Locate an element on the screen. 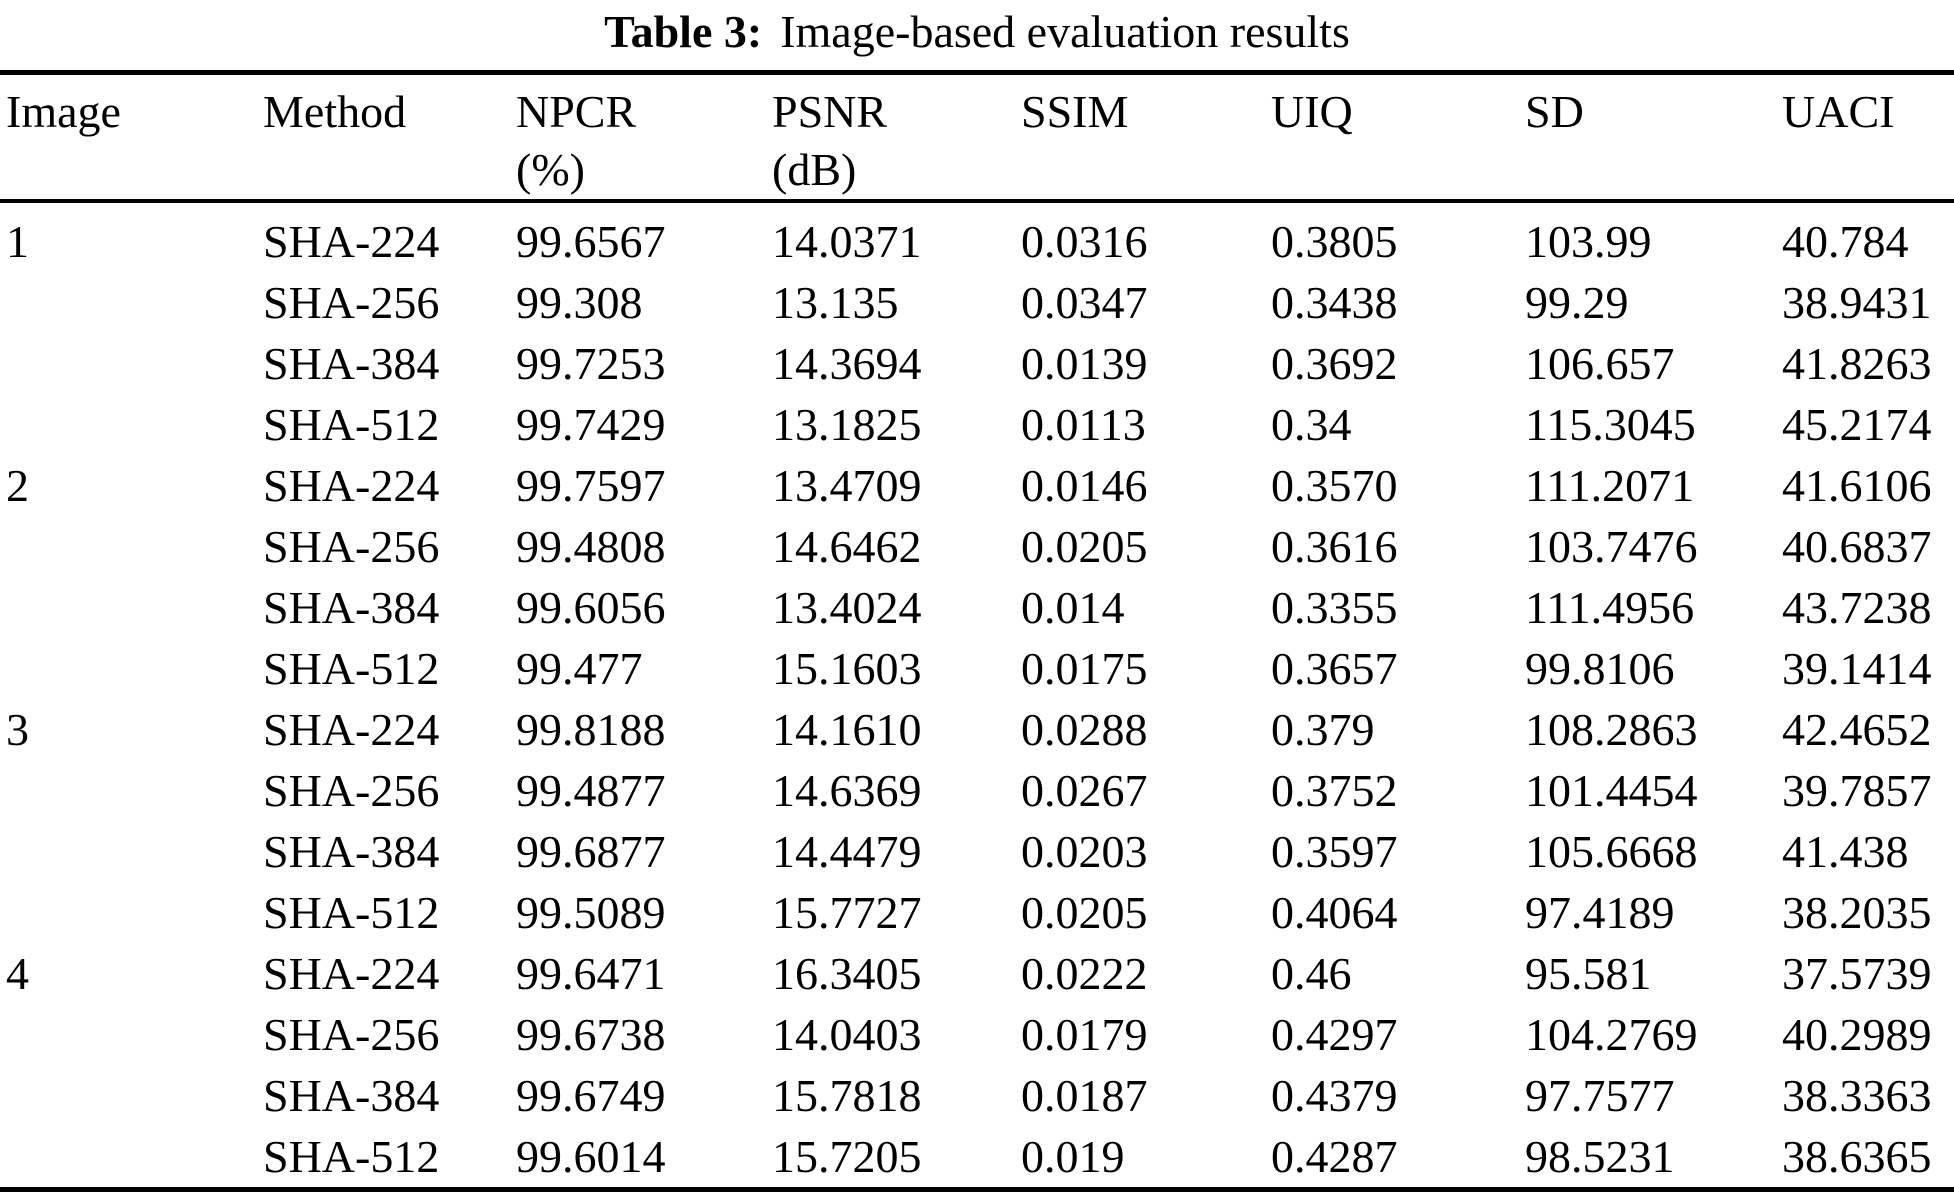  cell-uiq: 0.4297 is located at coordinates (1334, 1034).